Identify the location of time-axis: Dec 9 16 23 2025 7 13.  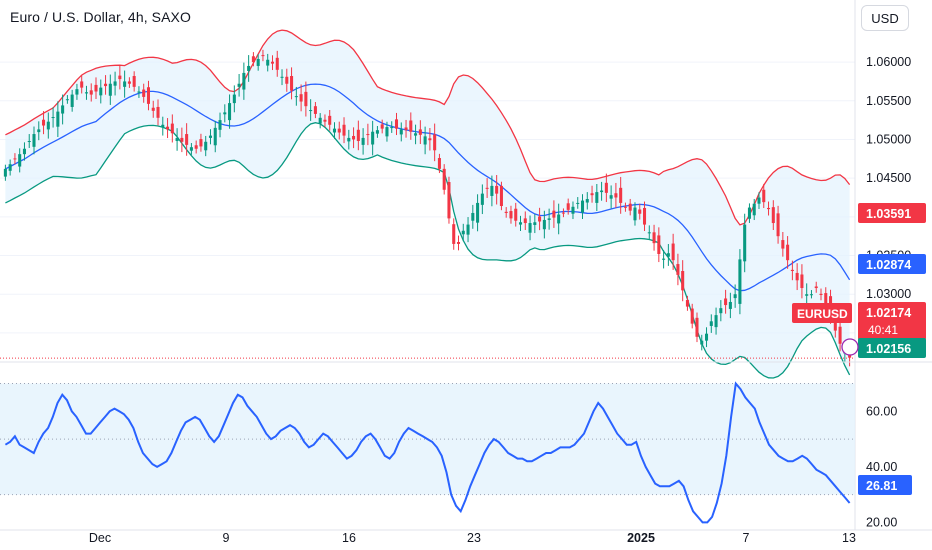
(472, 538).